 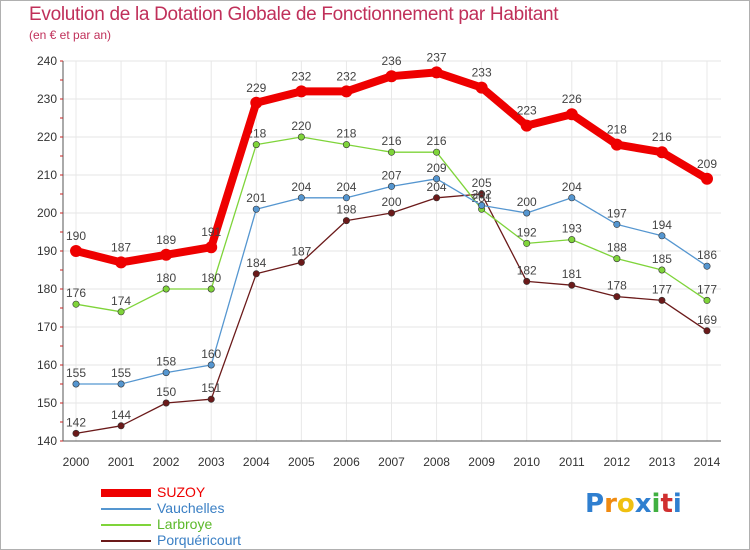 What do you see at coordinates (301, 76) in the screenshot?
I see `data-label: 232` at bounding box center [301, 76].